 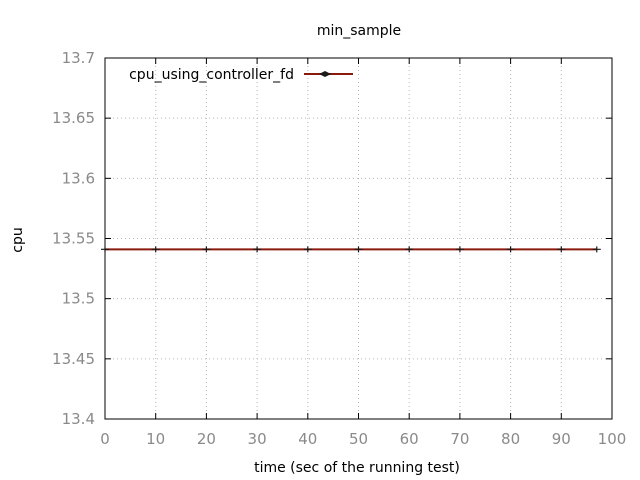 What do you see at coordinates (409, 439) in the screenshot?
I see `x-tick-label: 60` at bounding box center [409, 439].